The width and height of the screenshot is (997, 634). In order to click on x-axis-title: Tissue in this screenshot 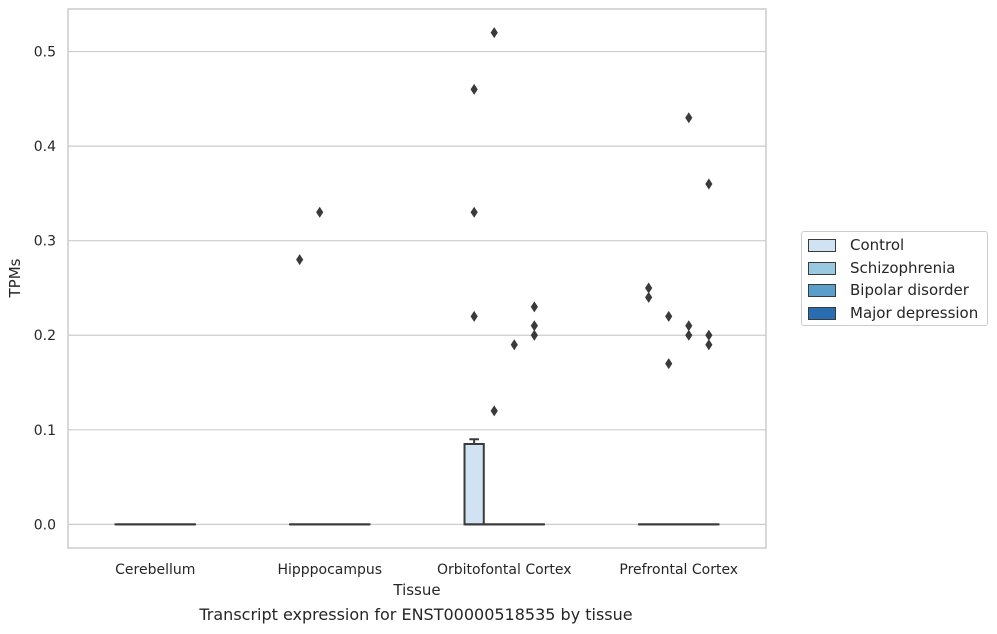, I will do `click(416, 590)`.